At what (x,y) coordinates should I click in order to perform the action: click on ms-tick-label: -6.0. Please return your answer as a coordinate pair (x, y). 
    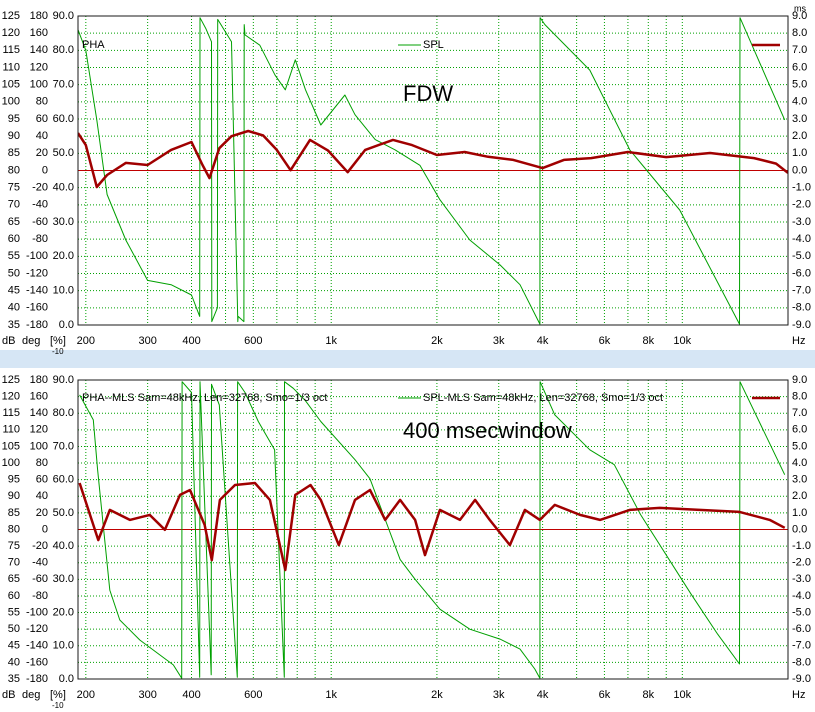
    Looking at the image, I should click on (801, 629).